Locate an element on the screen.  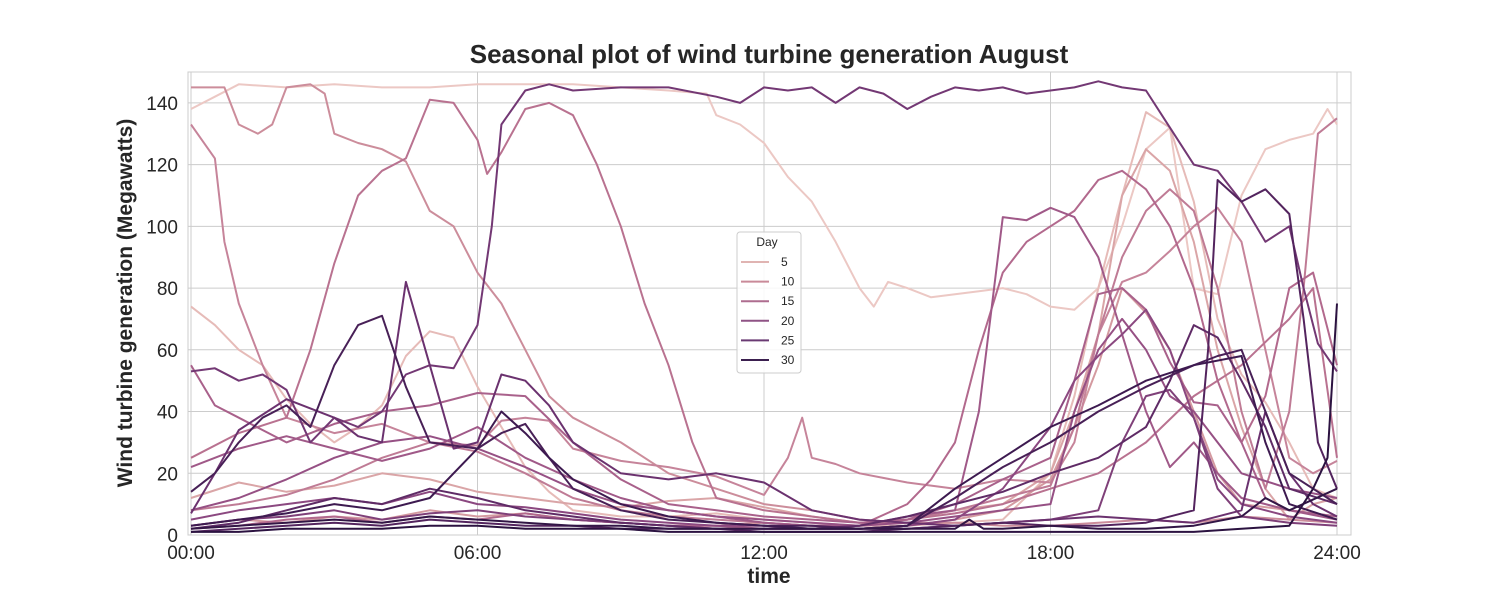
legend-label: 5 is located at coordinates (784, 262).